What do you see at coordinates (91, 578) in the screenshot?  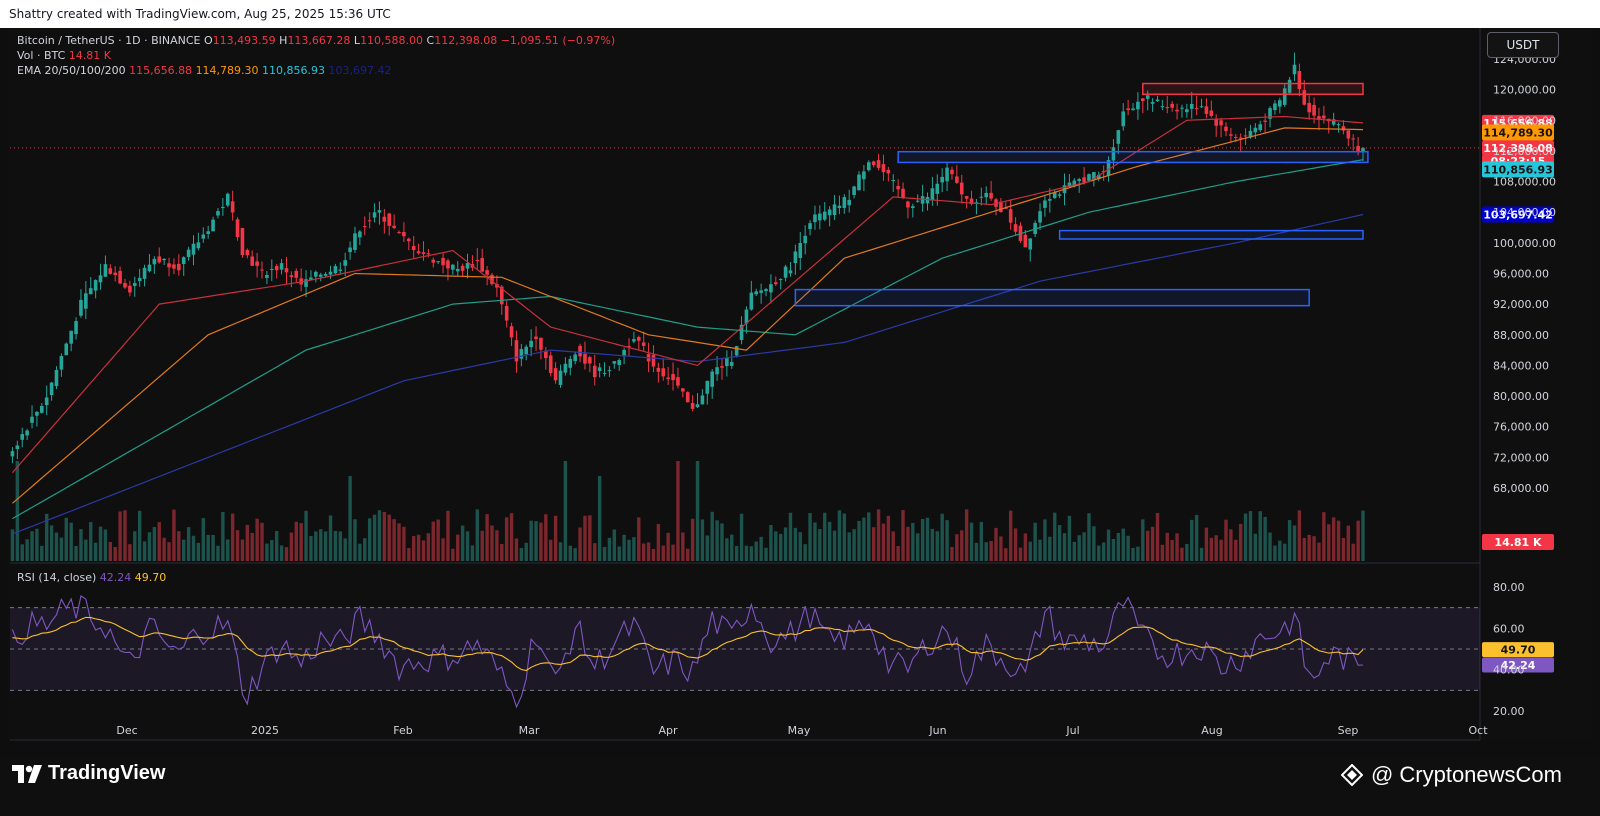 I see `legend-row-rsi: RSI (14, close) 42.24 49.70` at bounding box center [91, 578].